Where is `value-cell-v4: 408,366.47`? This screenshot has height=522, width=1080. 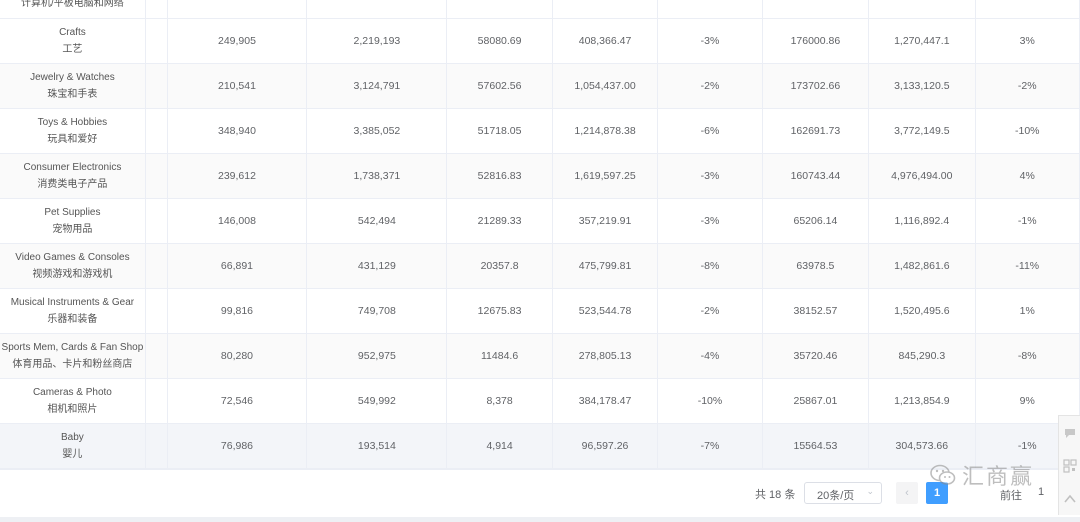 value-cell-v4: 408,366.47 is located at coordinates (606, 41).